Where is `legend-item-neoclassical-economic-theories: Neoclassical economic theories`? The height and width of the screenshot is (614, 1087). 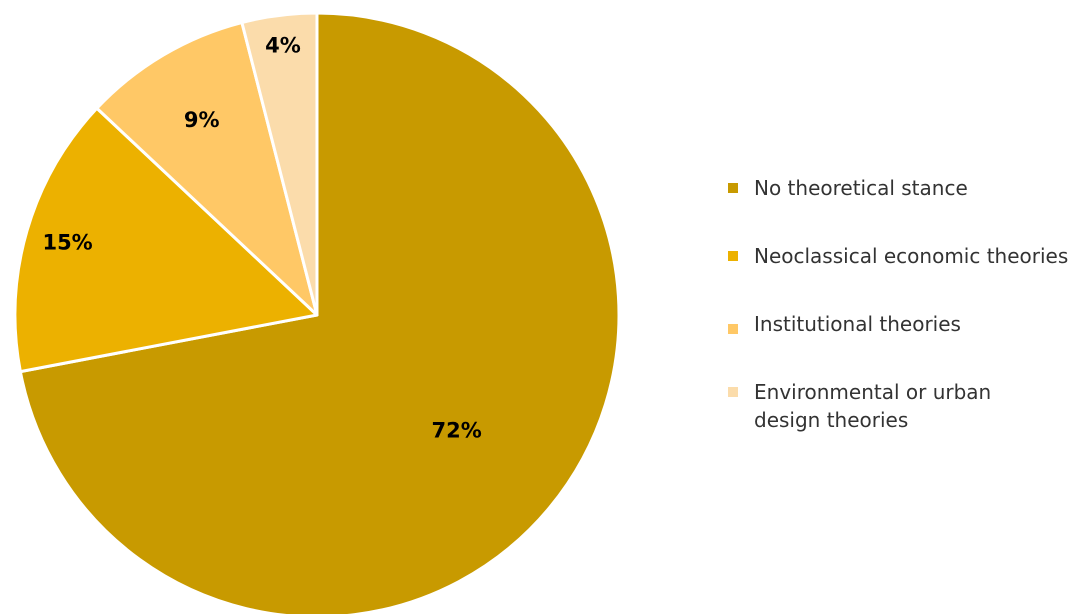
legend-item-neoclassical-economic-theories: Neoclassical economic theories is located at coordinates (905, 256).